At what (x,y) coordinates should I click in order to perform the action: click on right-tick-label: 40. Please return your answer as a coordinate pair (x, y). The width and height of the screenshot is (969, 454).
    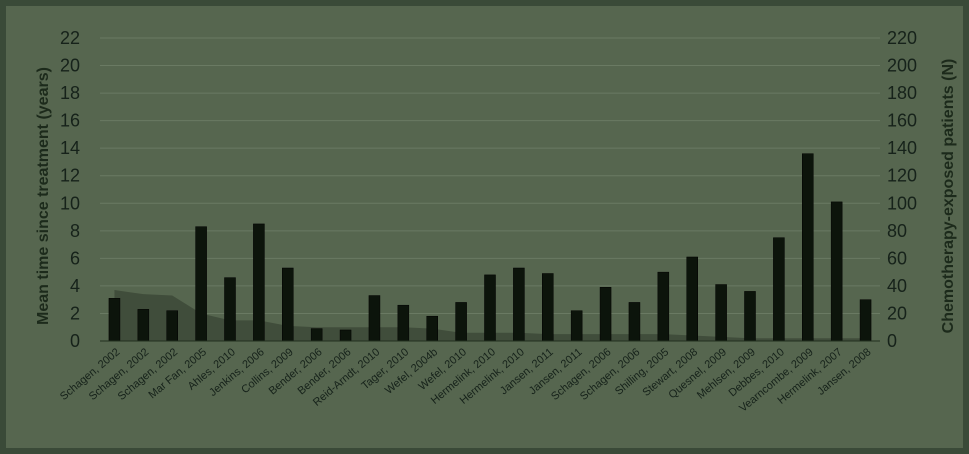
    Looking at the image, I should click on (897, 286).